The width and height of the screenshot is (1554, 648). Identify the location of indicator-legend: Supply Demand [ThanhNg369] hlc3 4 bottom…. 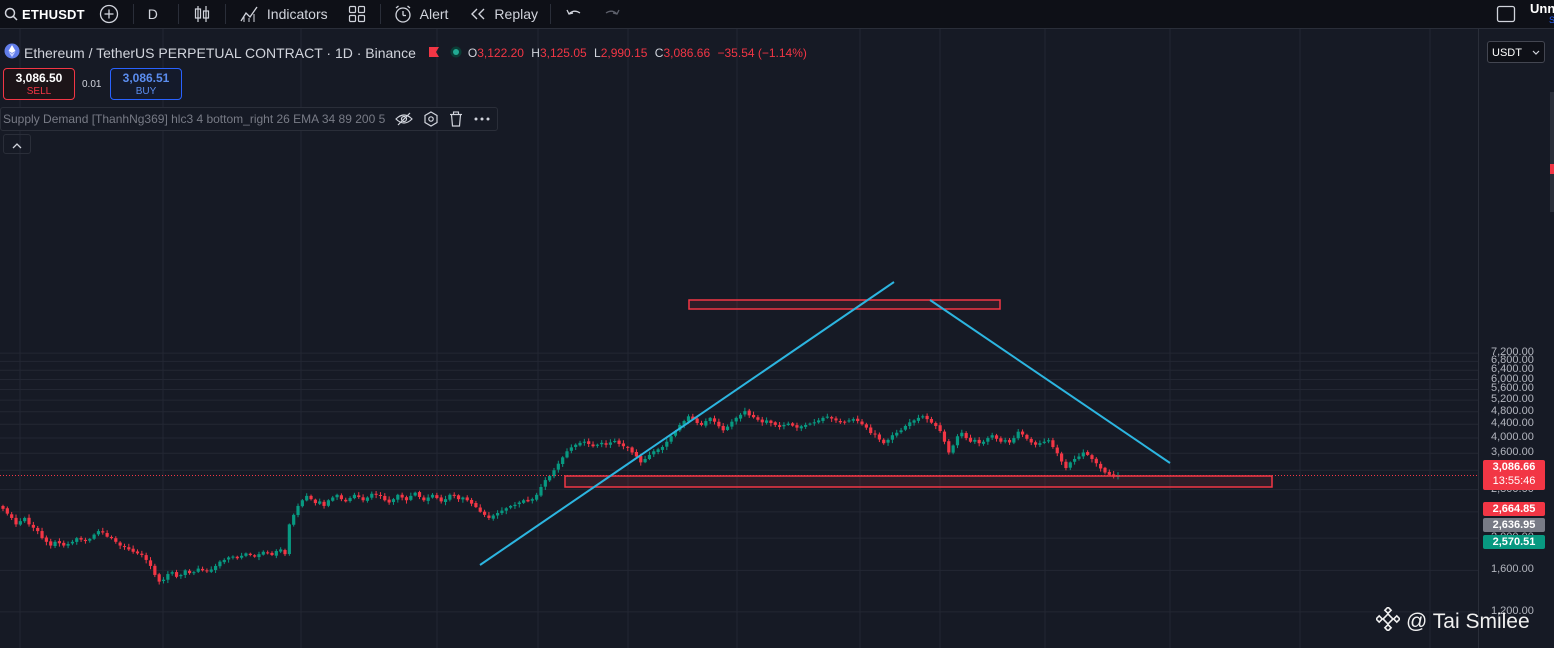
(249, 119).